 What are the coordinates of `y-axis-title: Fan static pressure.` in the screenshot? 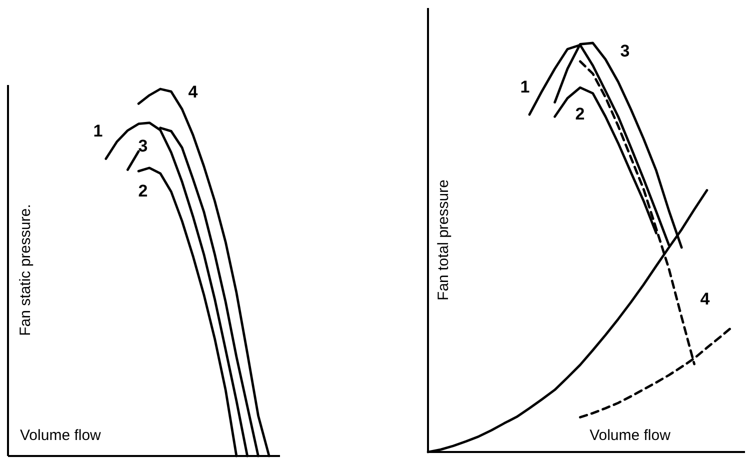 It's located at (25, 270).